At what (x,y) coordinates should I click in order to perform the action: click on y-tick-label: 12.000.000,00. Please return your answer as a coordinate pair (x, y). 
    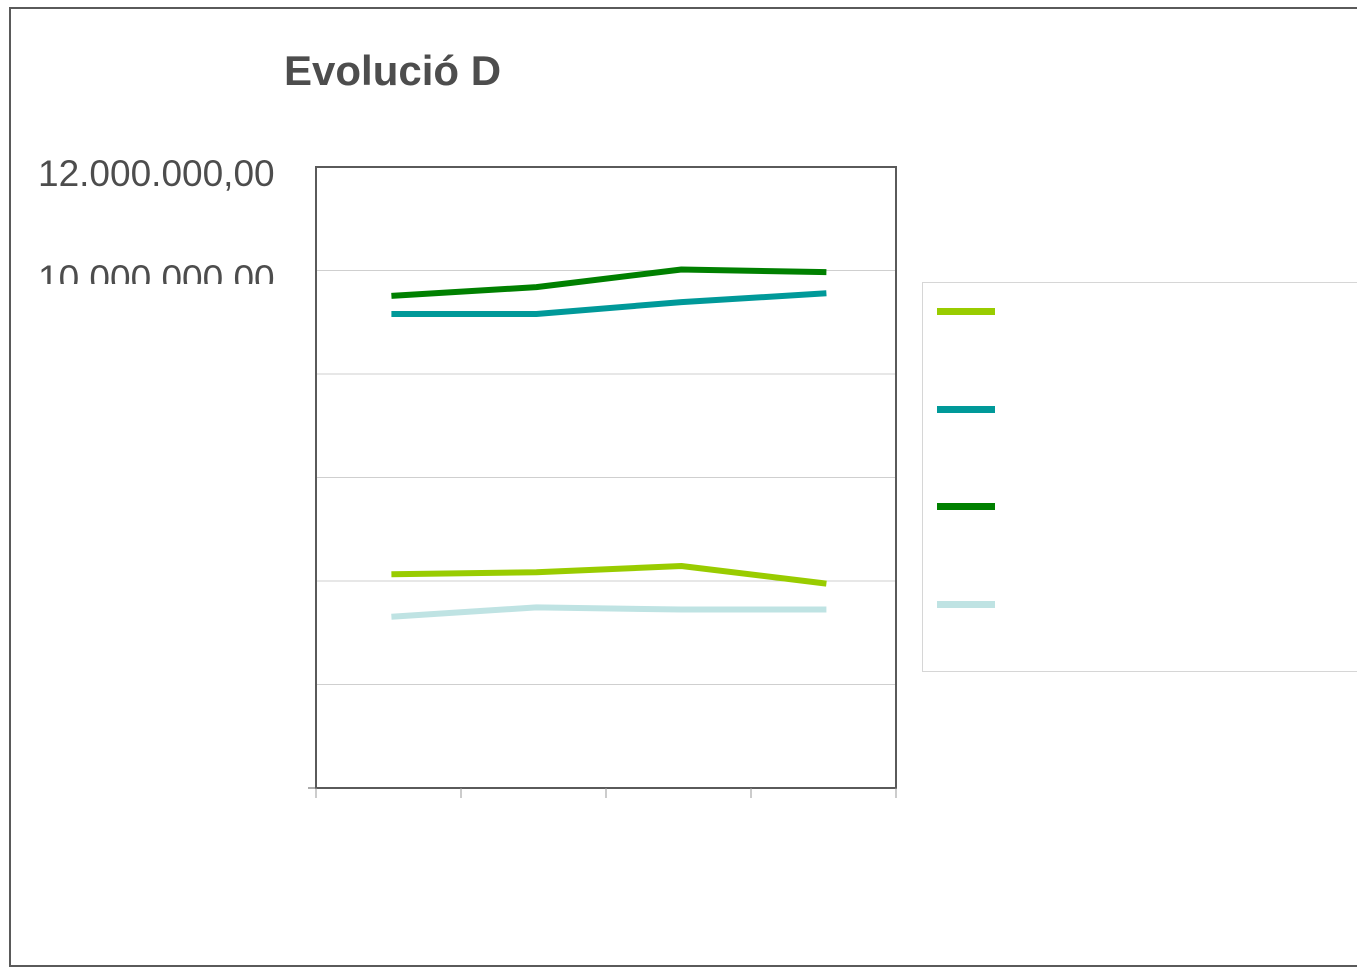
    Looking at the image, I should click on (156, 173).